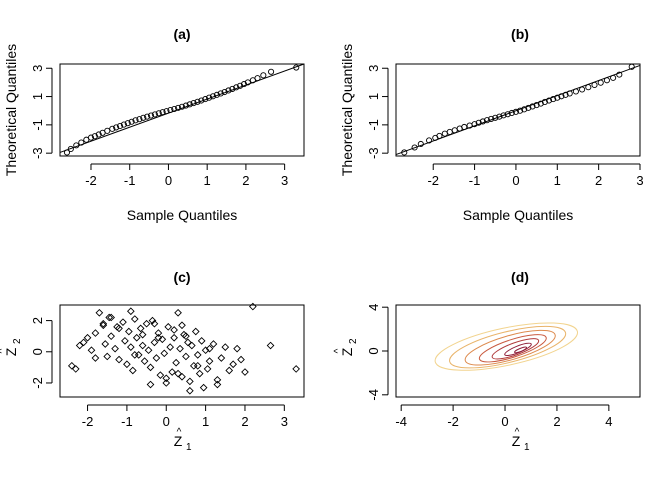  Describe the element at coordinates (41, 353) in the screenshot. I see `y-axis: -2 0 2` at that location.